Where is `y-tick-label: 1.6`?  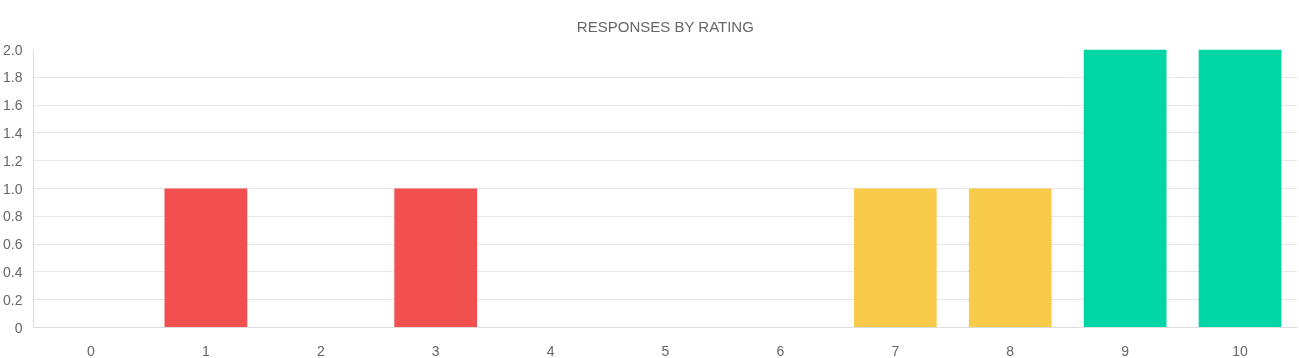 y-tick-label: 1.6 is located at coordinates (13, 105).